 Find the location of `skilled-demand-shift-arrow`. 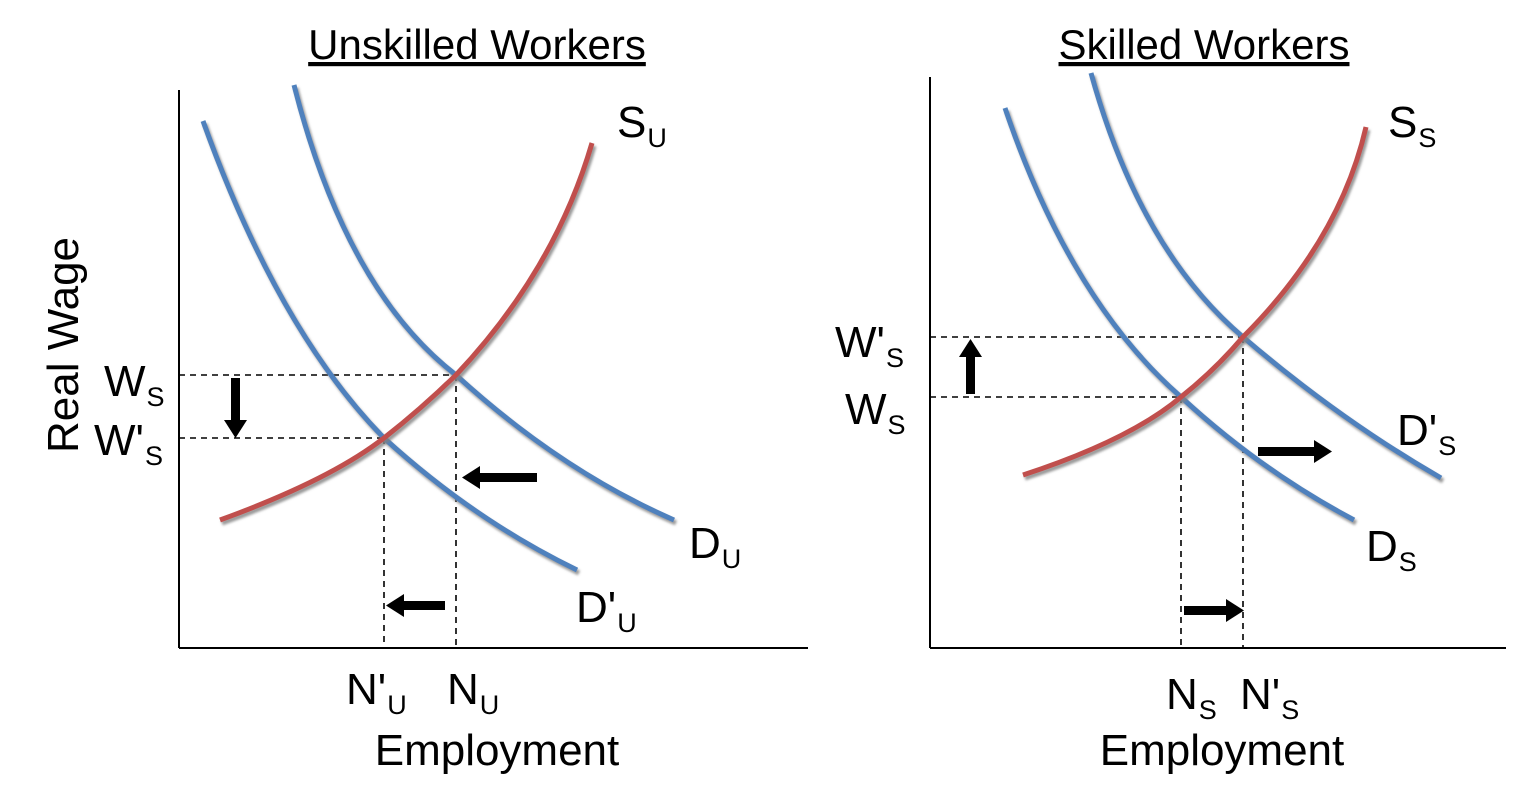

skilled-demand-shift-arrow is located at coordinates (1295, 451).